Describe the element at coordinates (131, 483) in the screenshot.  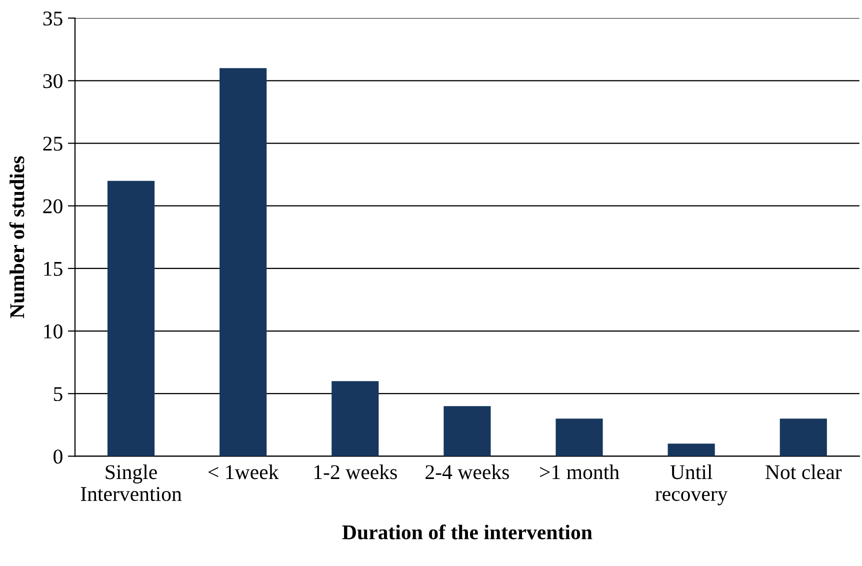
I see `x-tick-label: Single Intervention` at that location.